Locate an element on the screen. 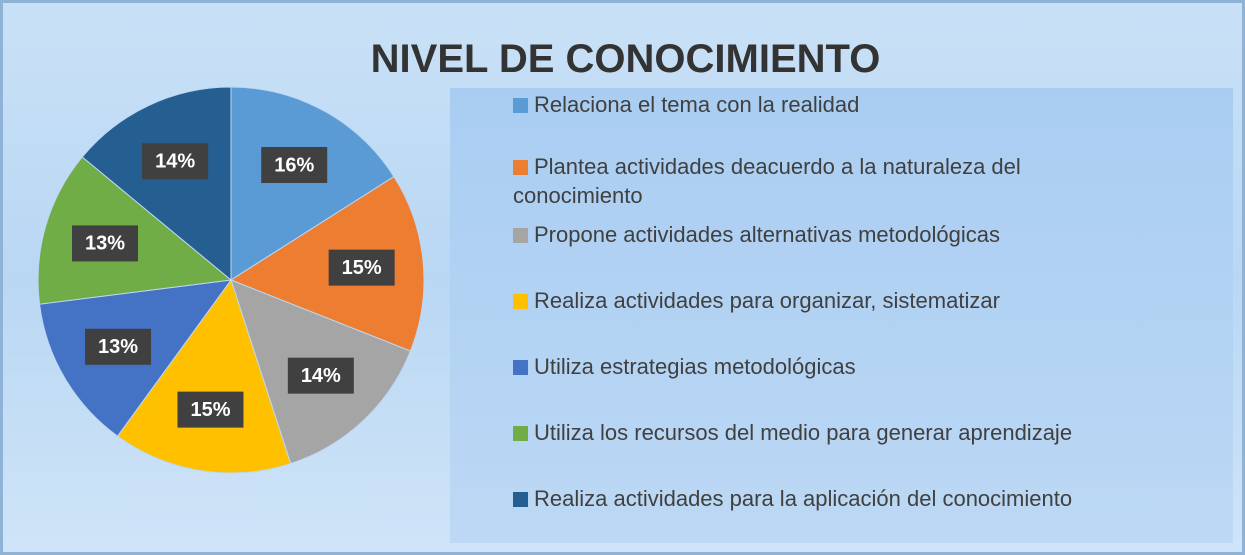  chart-title: NIVEL DE CONOCIMIENTO is located at coordinates (625, 59).